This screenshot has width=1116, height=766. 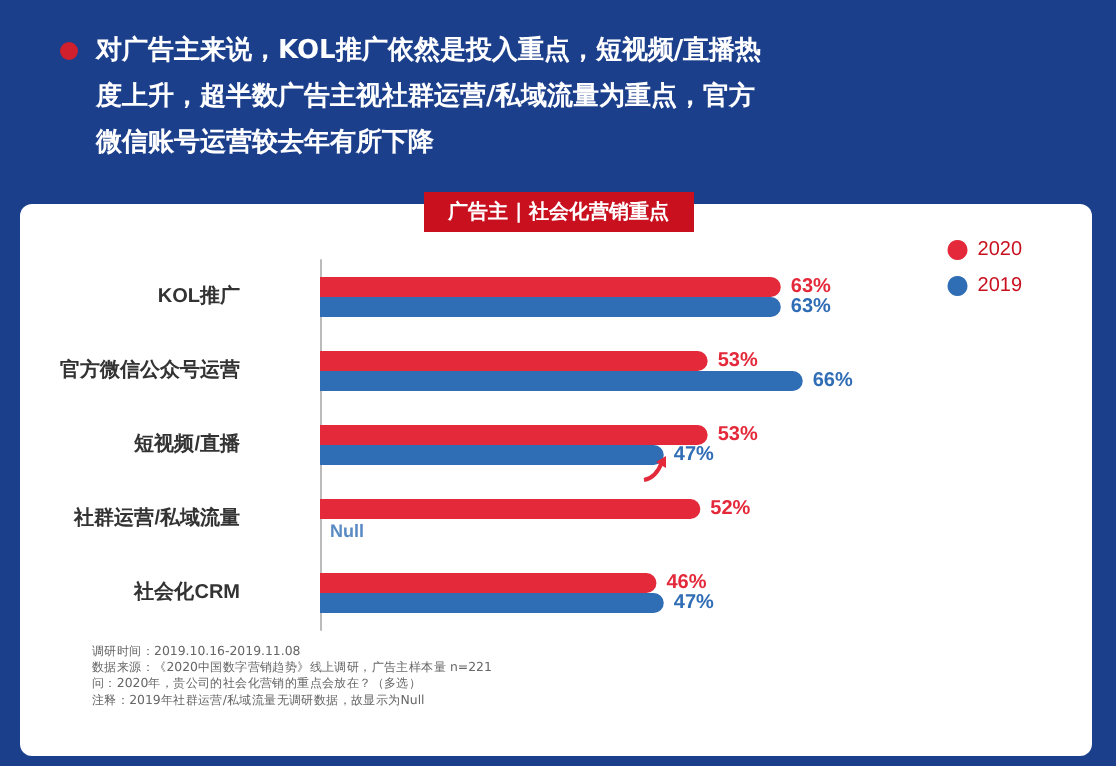 I want to click on chart-title: 对广告主来说，KOL推广依然是投入重点，短视频/直播热度上升，超半数广告主视社群运营/私域流量为重点，官方微信账号运营较去年有所下降, so click(x=430, y=97).